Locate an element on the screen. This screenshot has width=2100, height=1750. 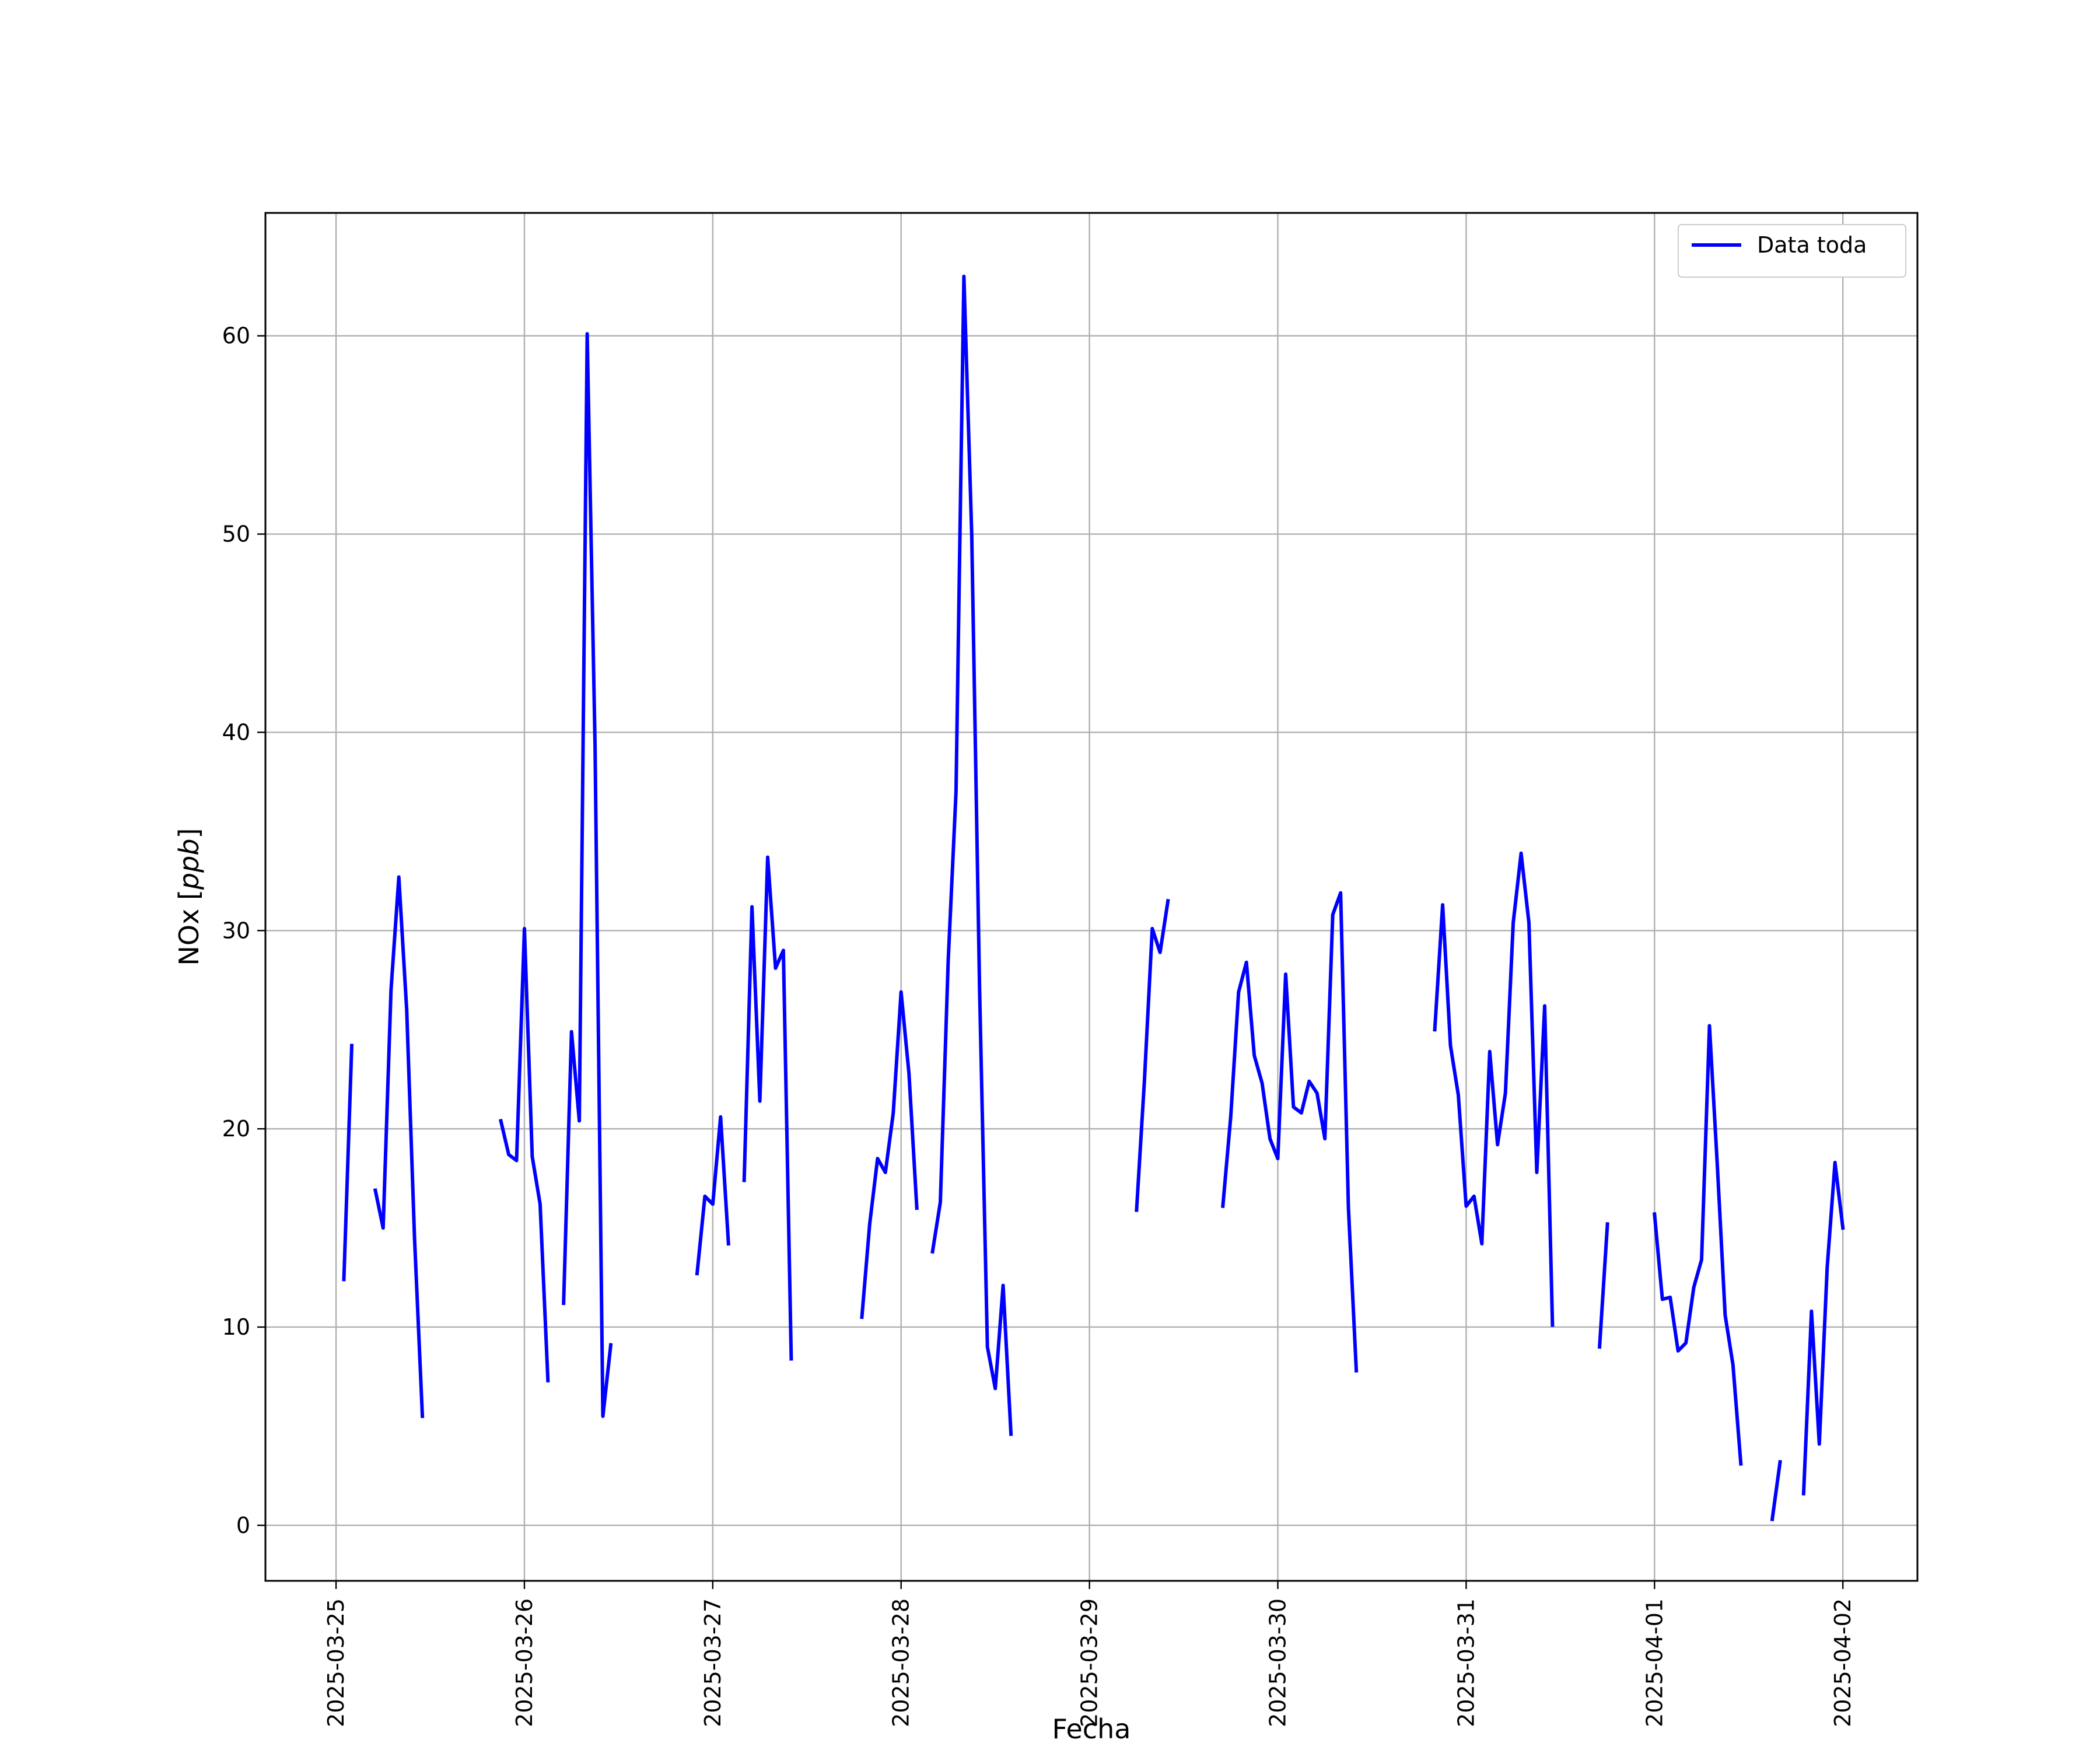
x-tick-label: 2025-03-25 is located at coordinates (336, 1662).